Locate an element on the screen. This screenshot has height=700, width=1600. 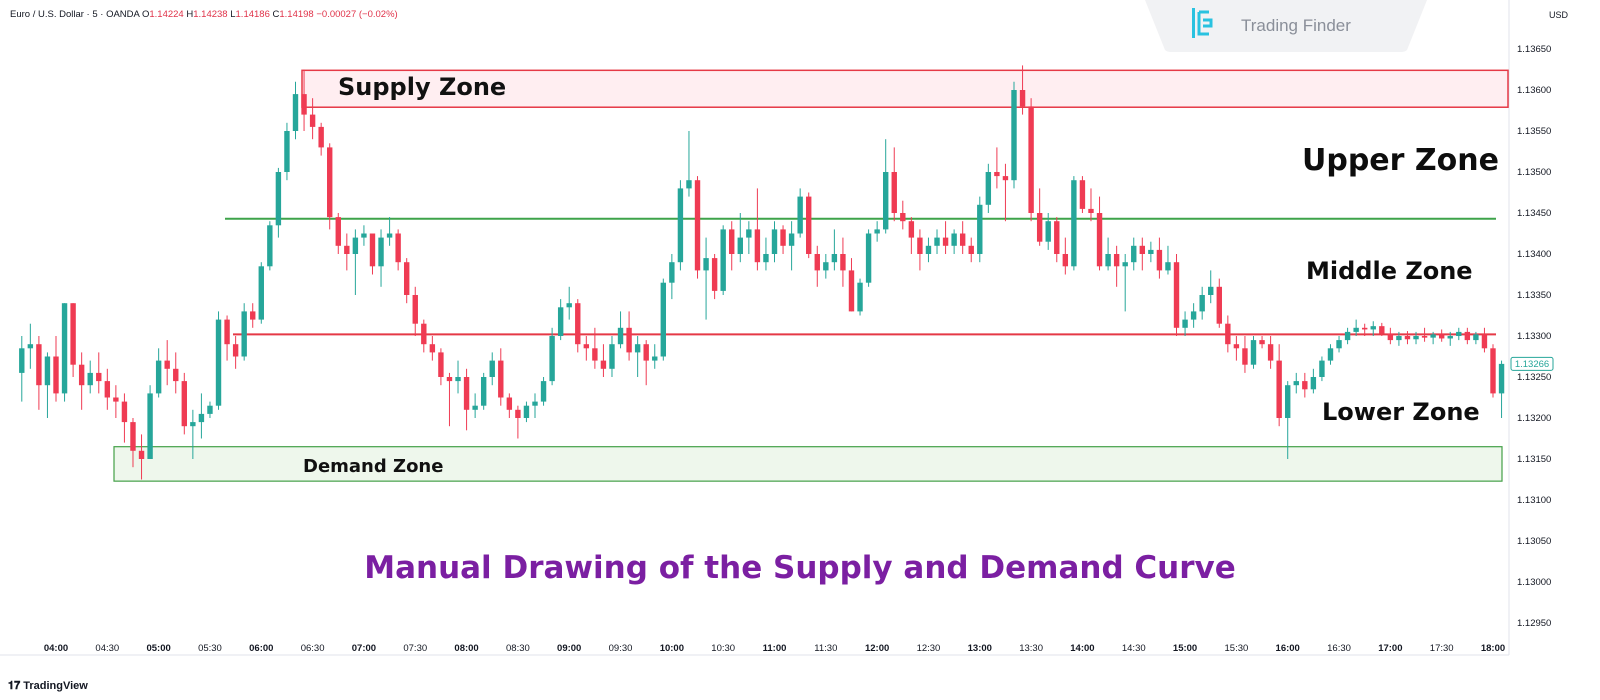
price-tick-label: 1.13100 is located at coordinates (1534, 500).